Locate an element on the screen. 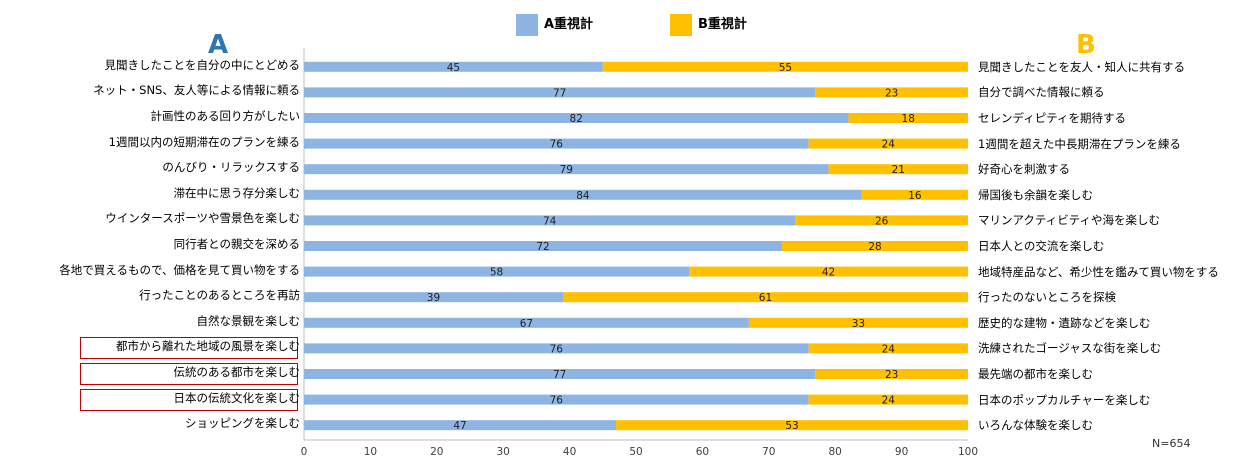 This screenshot has width=1255, height=461. row-label-a: ネット・SNS、友人等による情報に頼る is located at coordinates (196, 90).